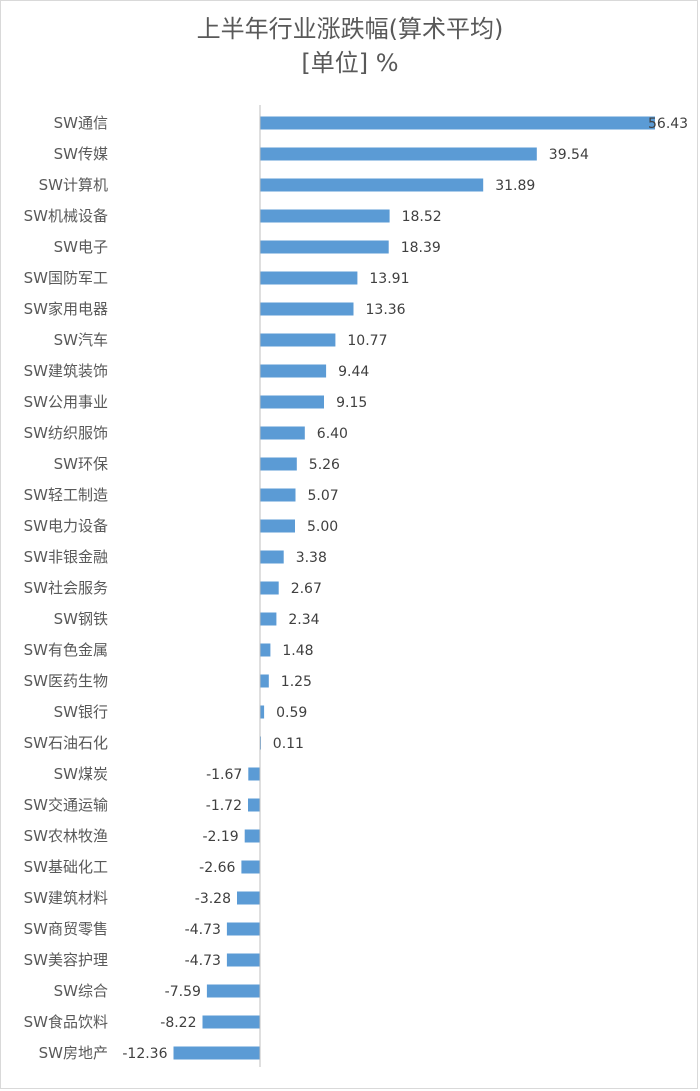 This screenshot has height=1091, width=700. Describe the element at coordinates (178, 1023) in the screenshot. I see `value-label: -8.22` at that location.